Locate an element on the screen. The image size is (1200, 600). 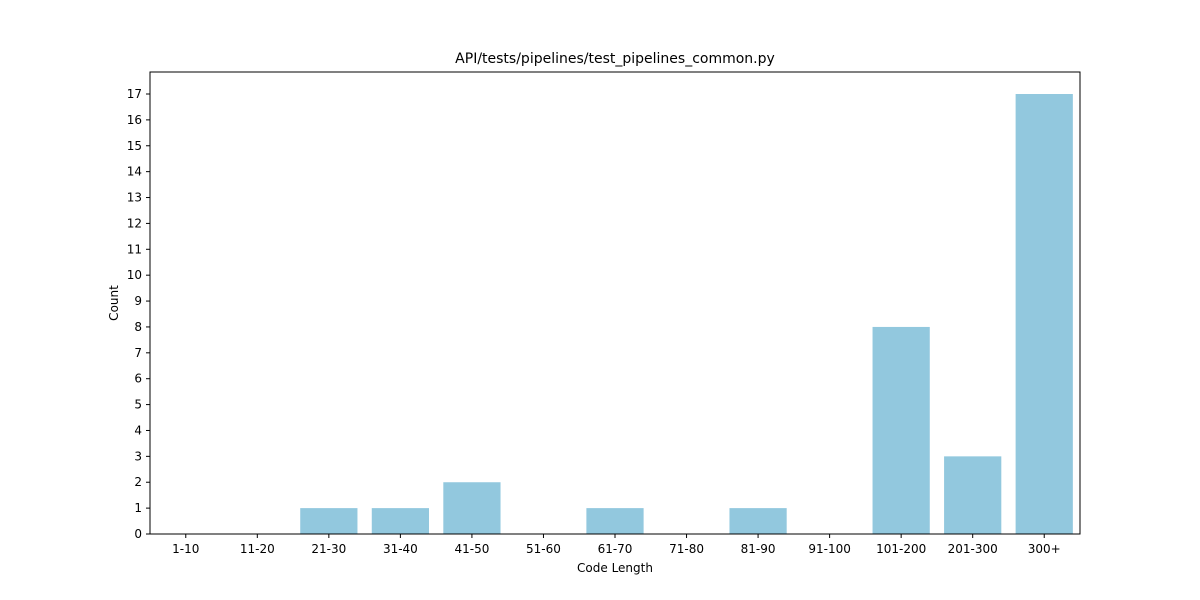
x-tick-label: 31-40 is located at coordinates (400, 549).